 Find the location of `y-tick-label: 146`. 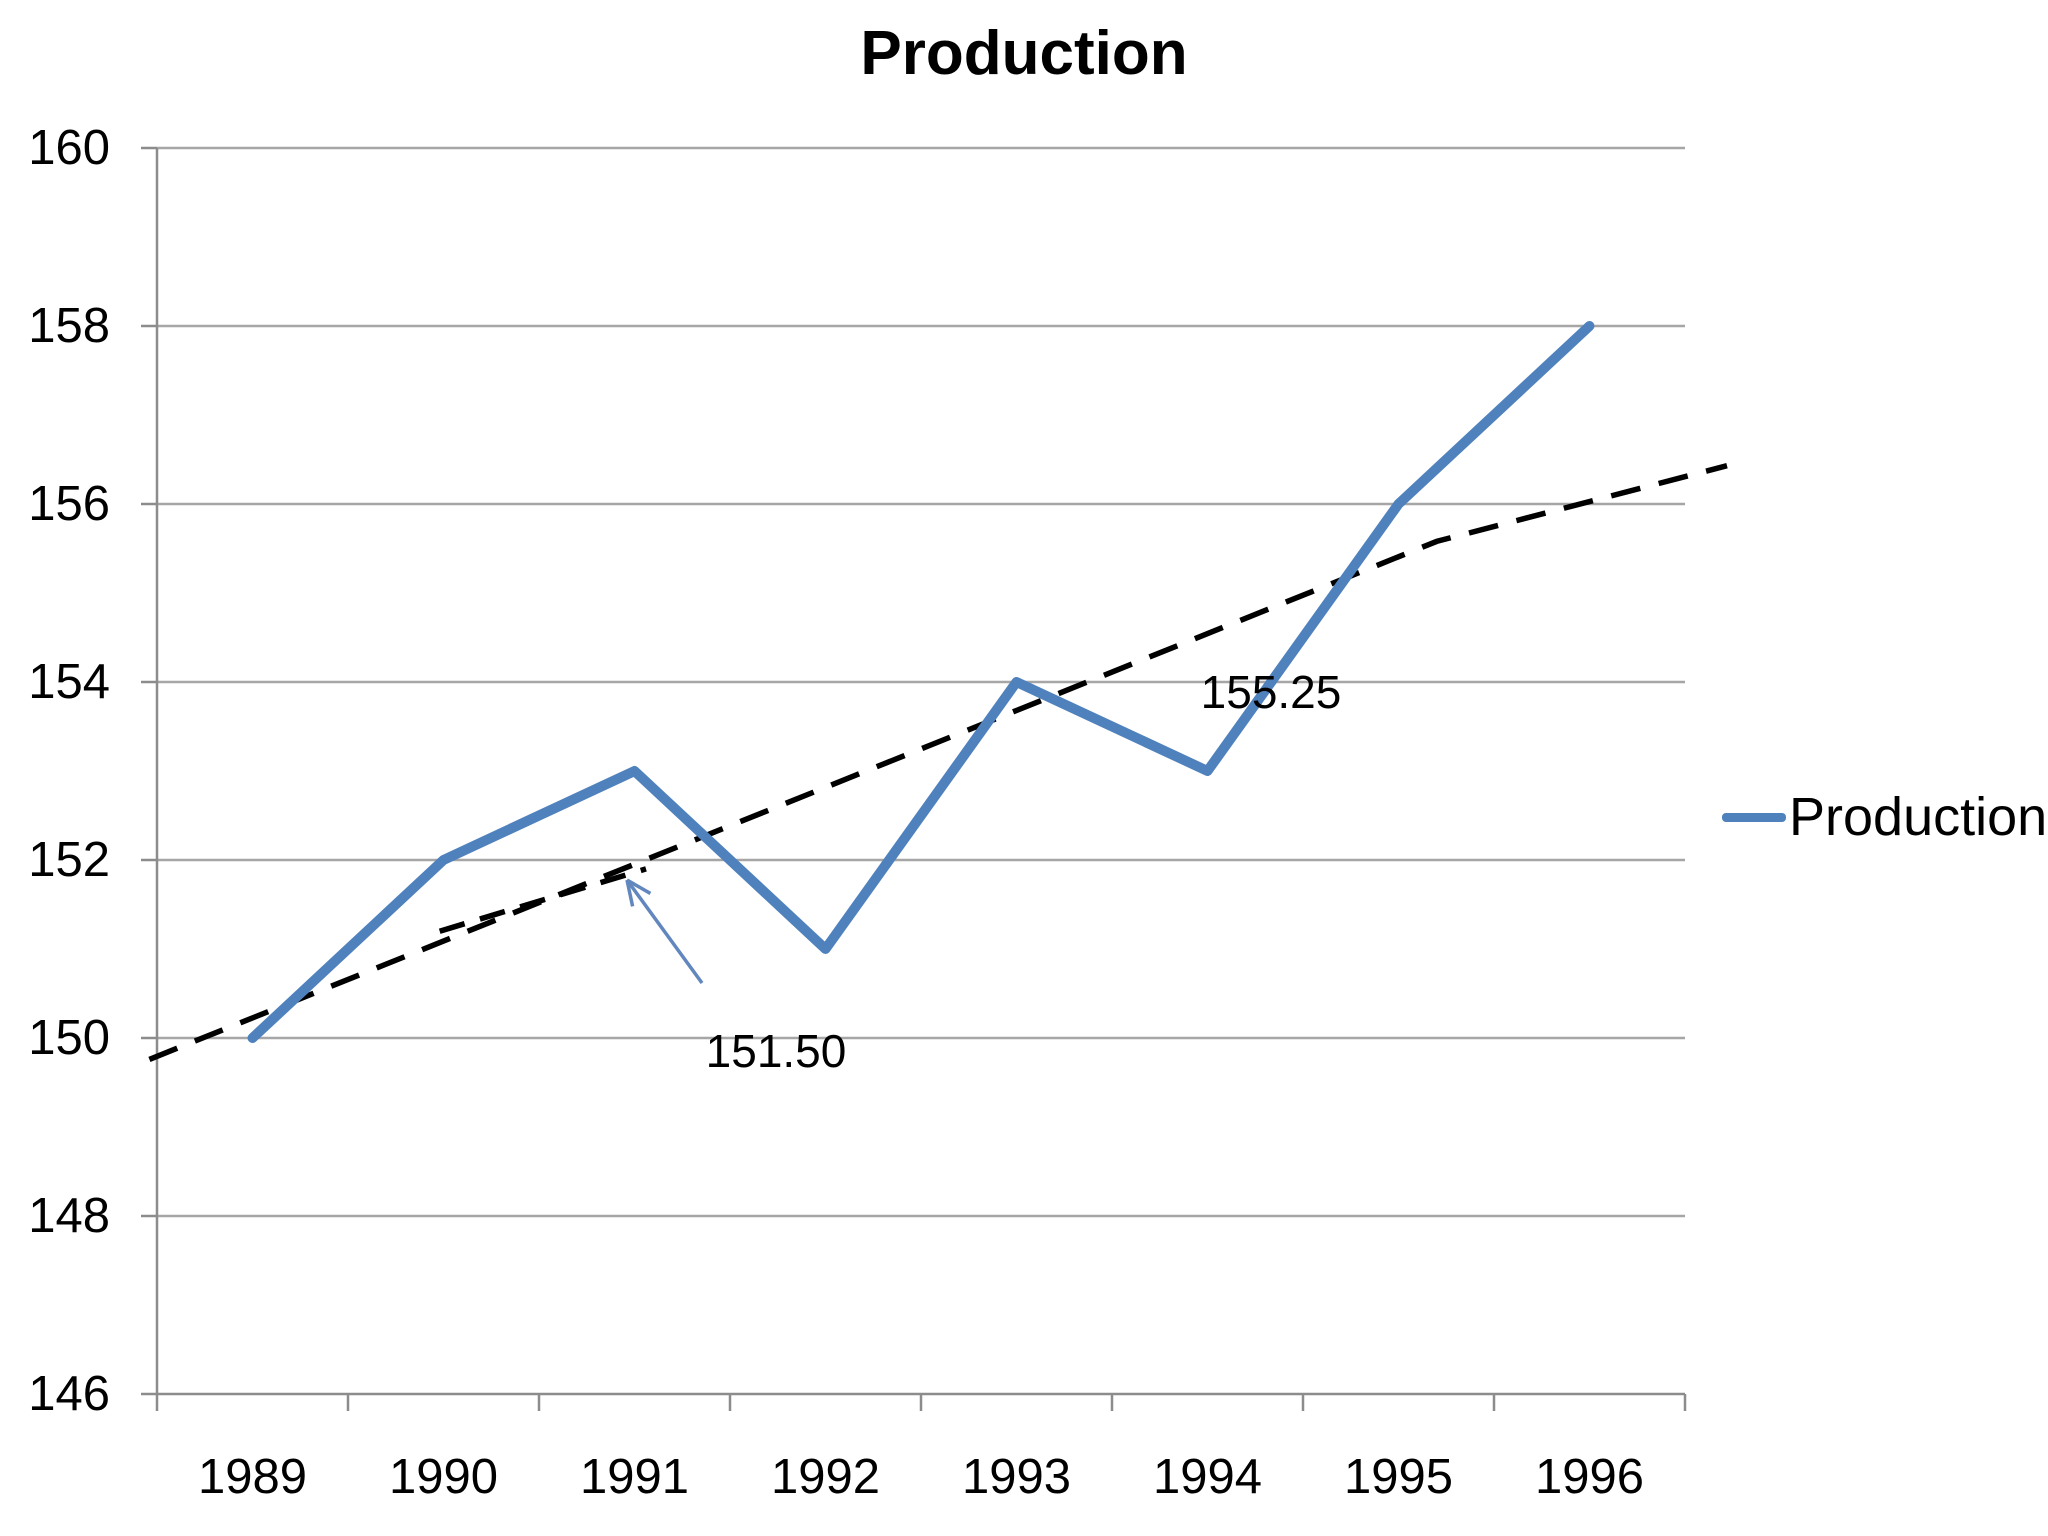

y-tick-label: 146 is located at coordinates (69, 1394).